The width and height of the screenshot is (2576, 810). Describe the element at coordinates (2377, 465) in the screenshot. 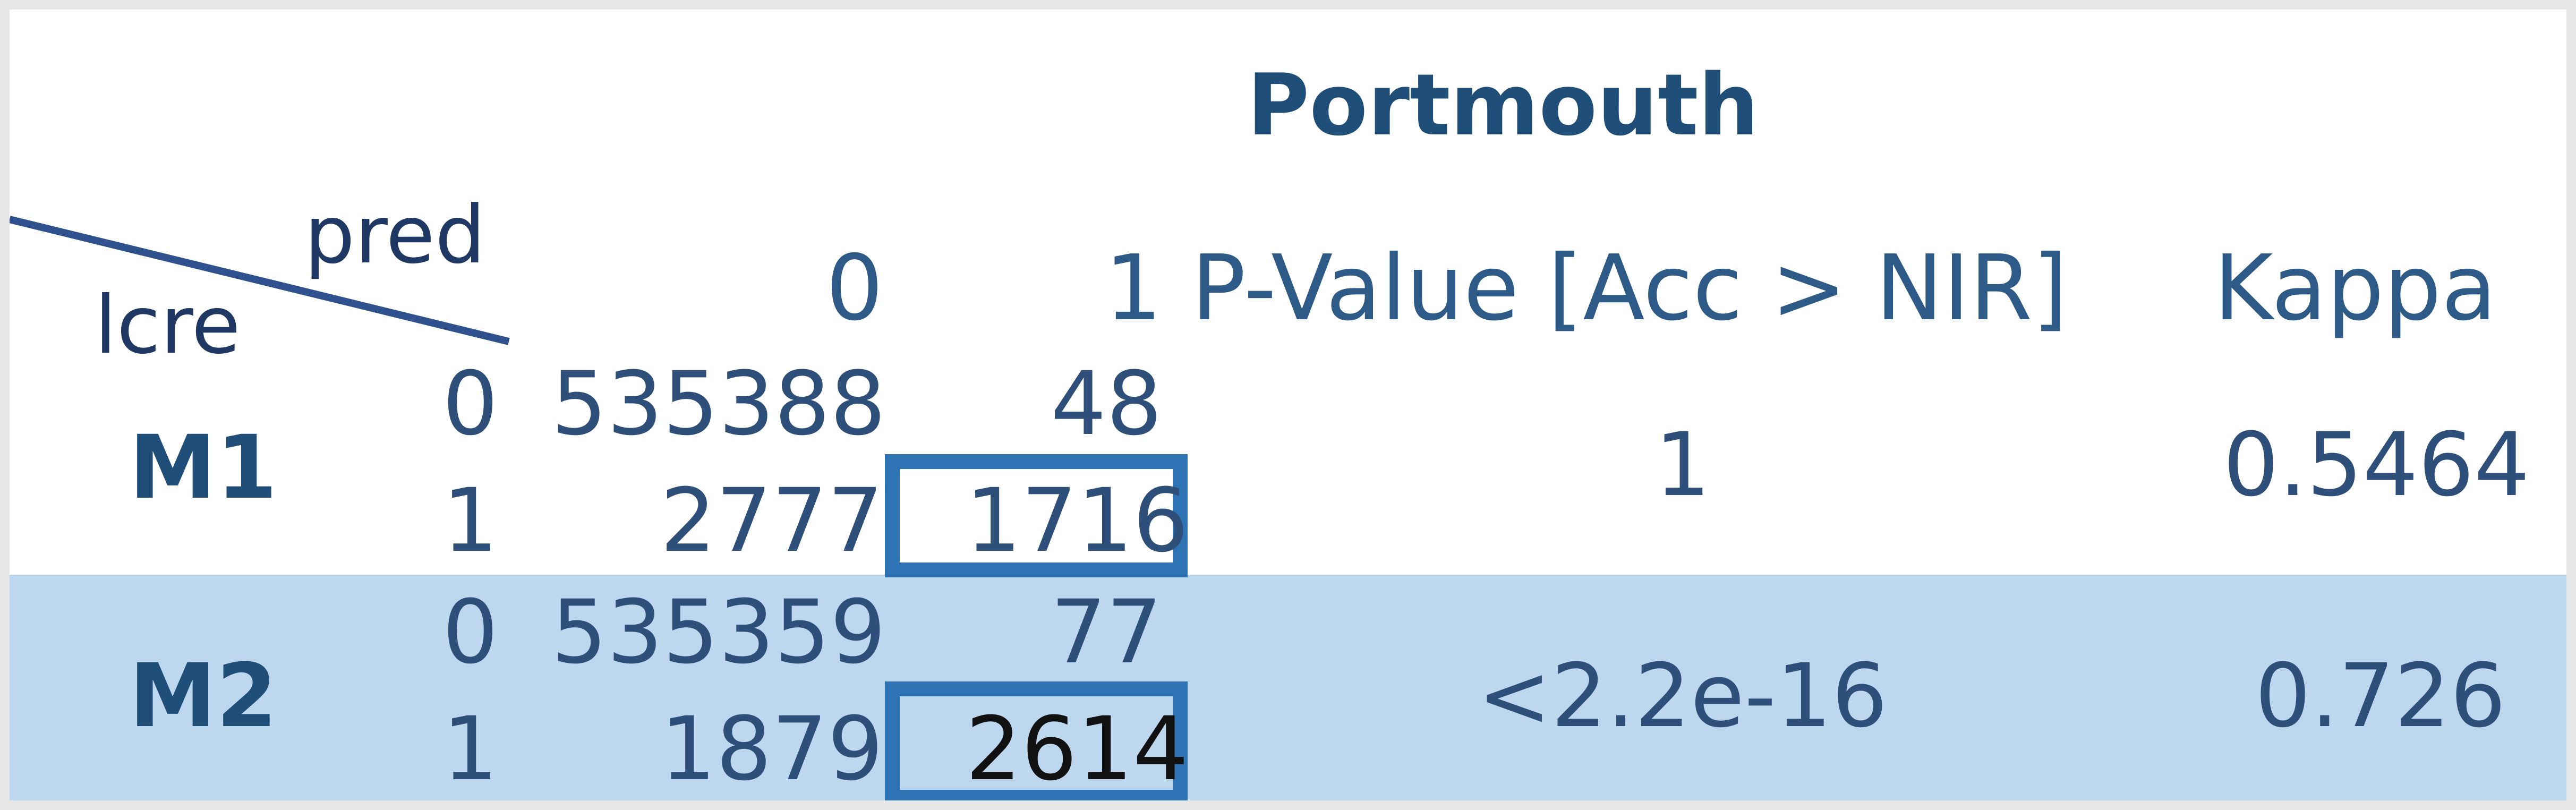

I see `m1-kappa: 0.5464` at that location.